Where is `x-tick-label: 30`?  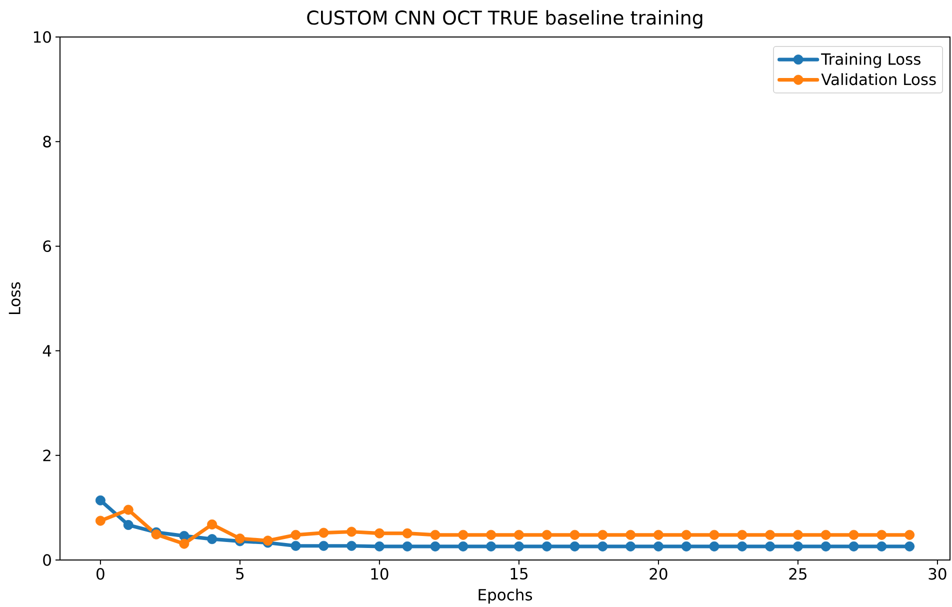 x-tick-label: 30 is located at coordinates (937, 574).